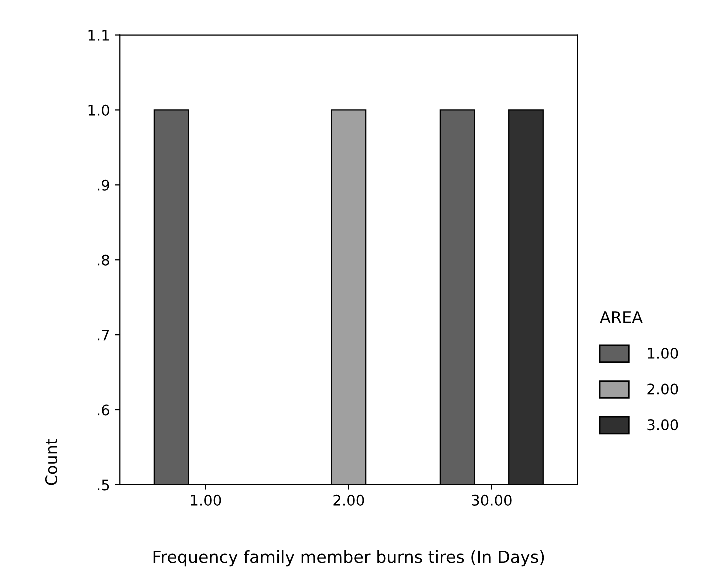 Image resolution: width=715 pixels, height=578 pixels. I want to click on y-tick-label: 1.0, so click(99, 110).